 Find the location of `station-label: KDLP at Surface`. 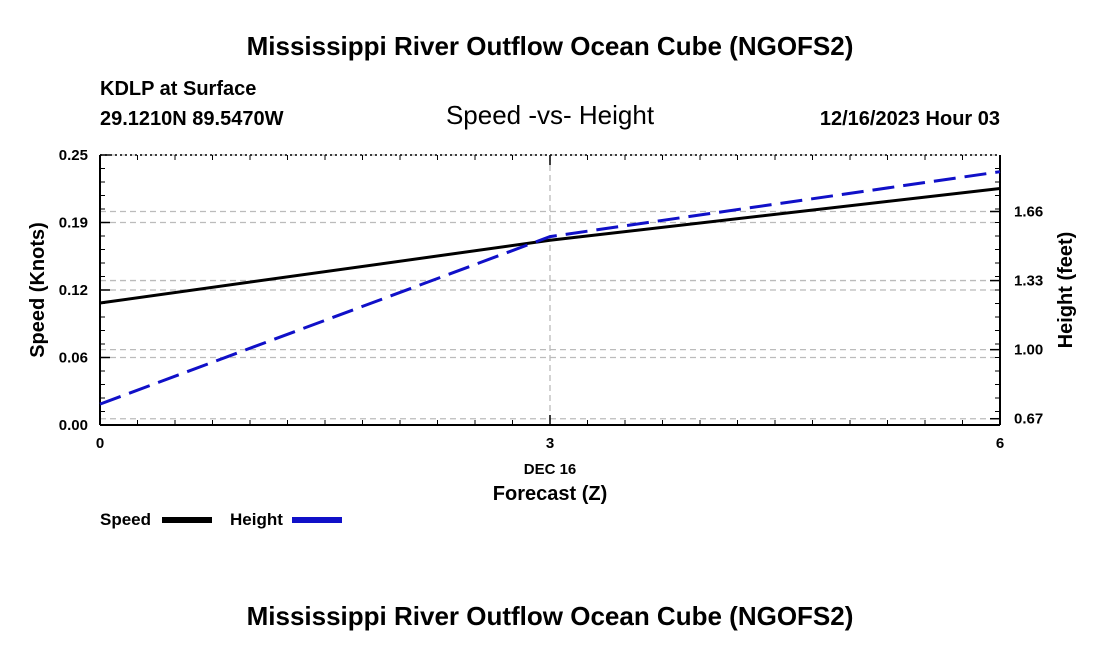

station-label: KDLP at Surface is located at coordinates (178, 89).